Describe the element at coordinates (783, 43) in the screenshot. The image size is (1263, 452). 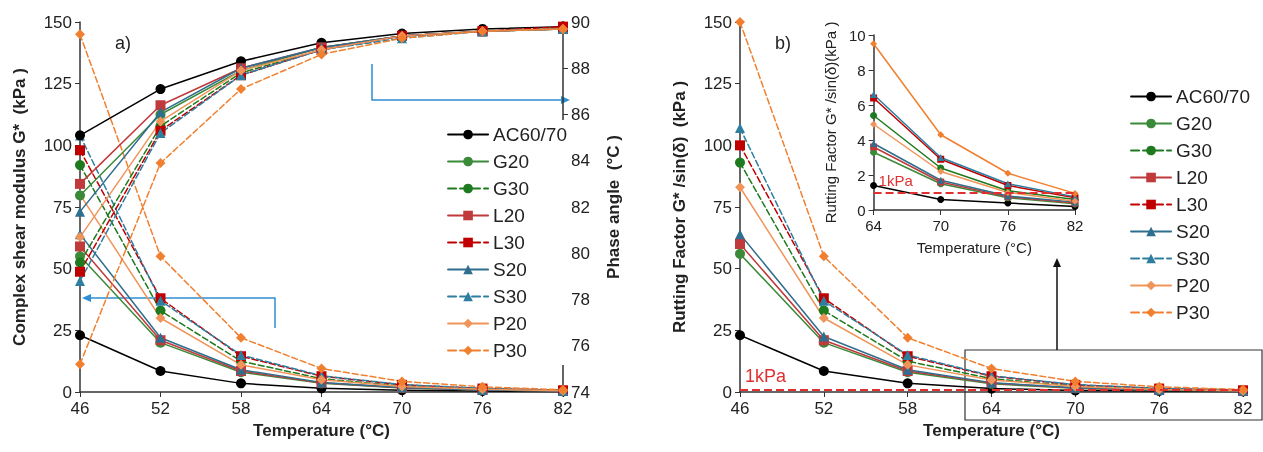
I see `annotation: b)` at that location.